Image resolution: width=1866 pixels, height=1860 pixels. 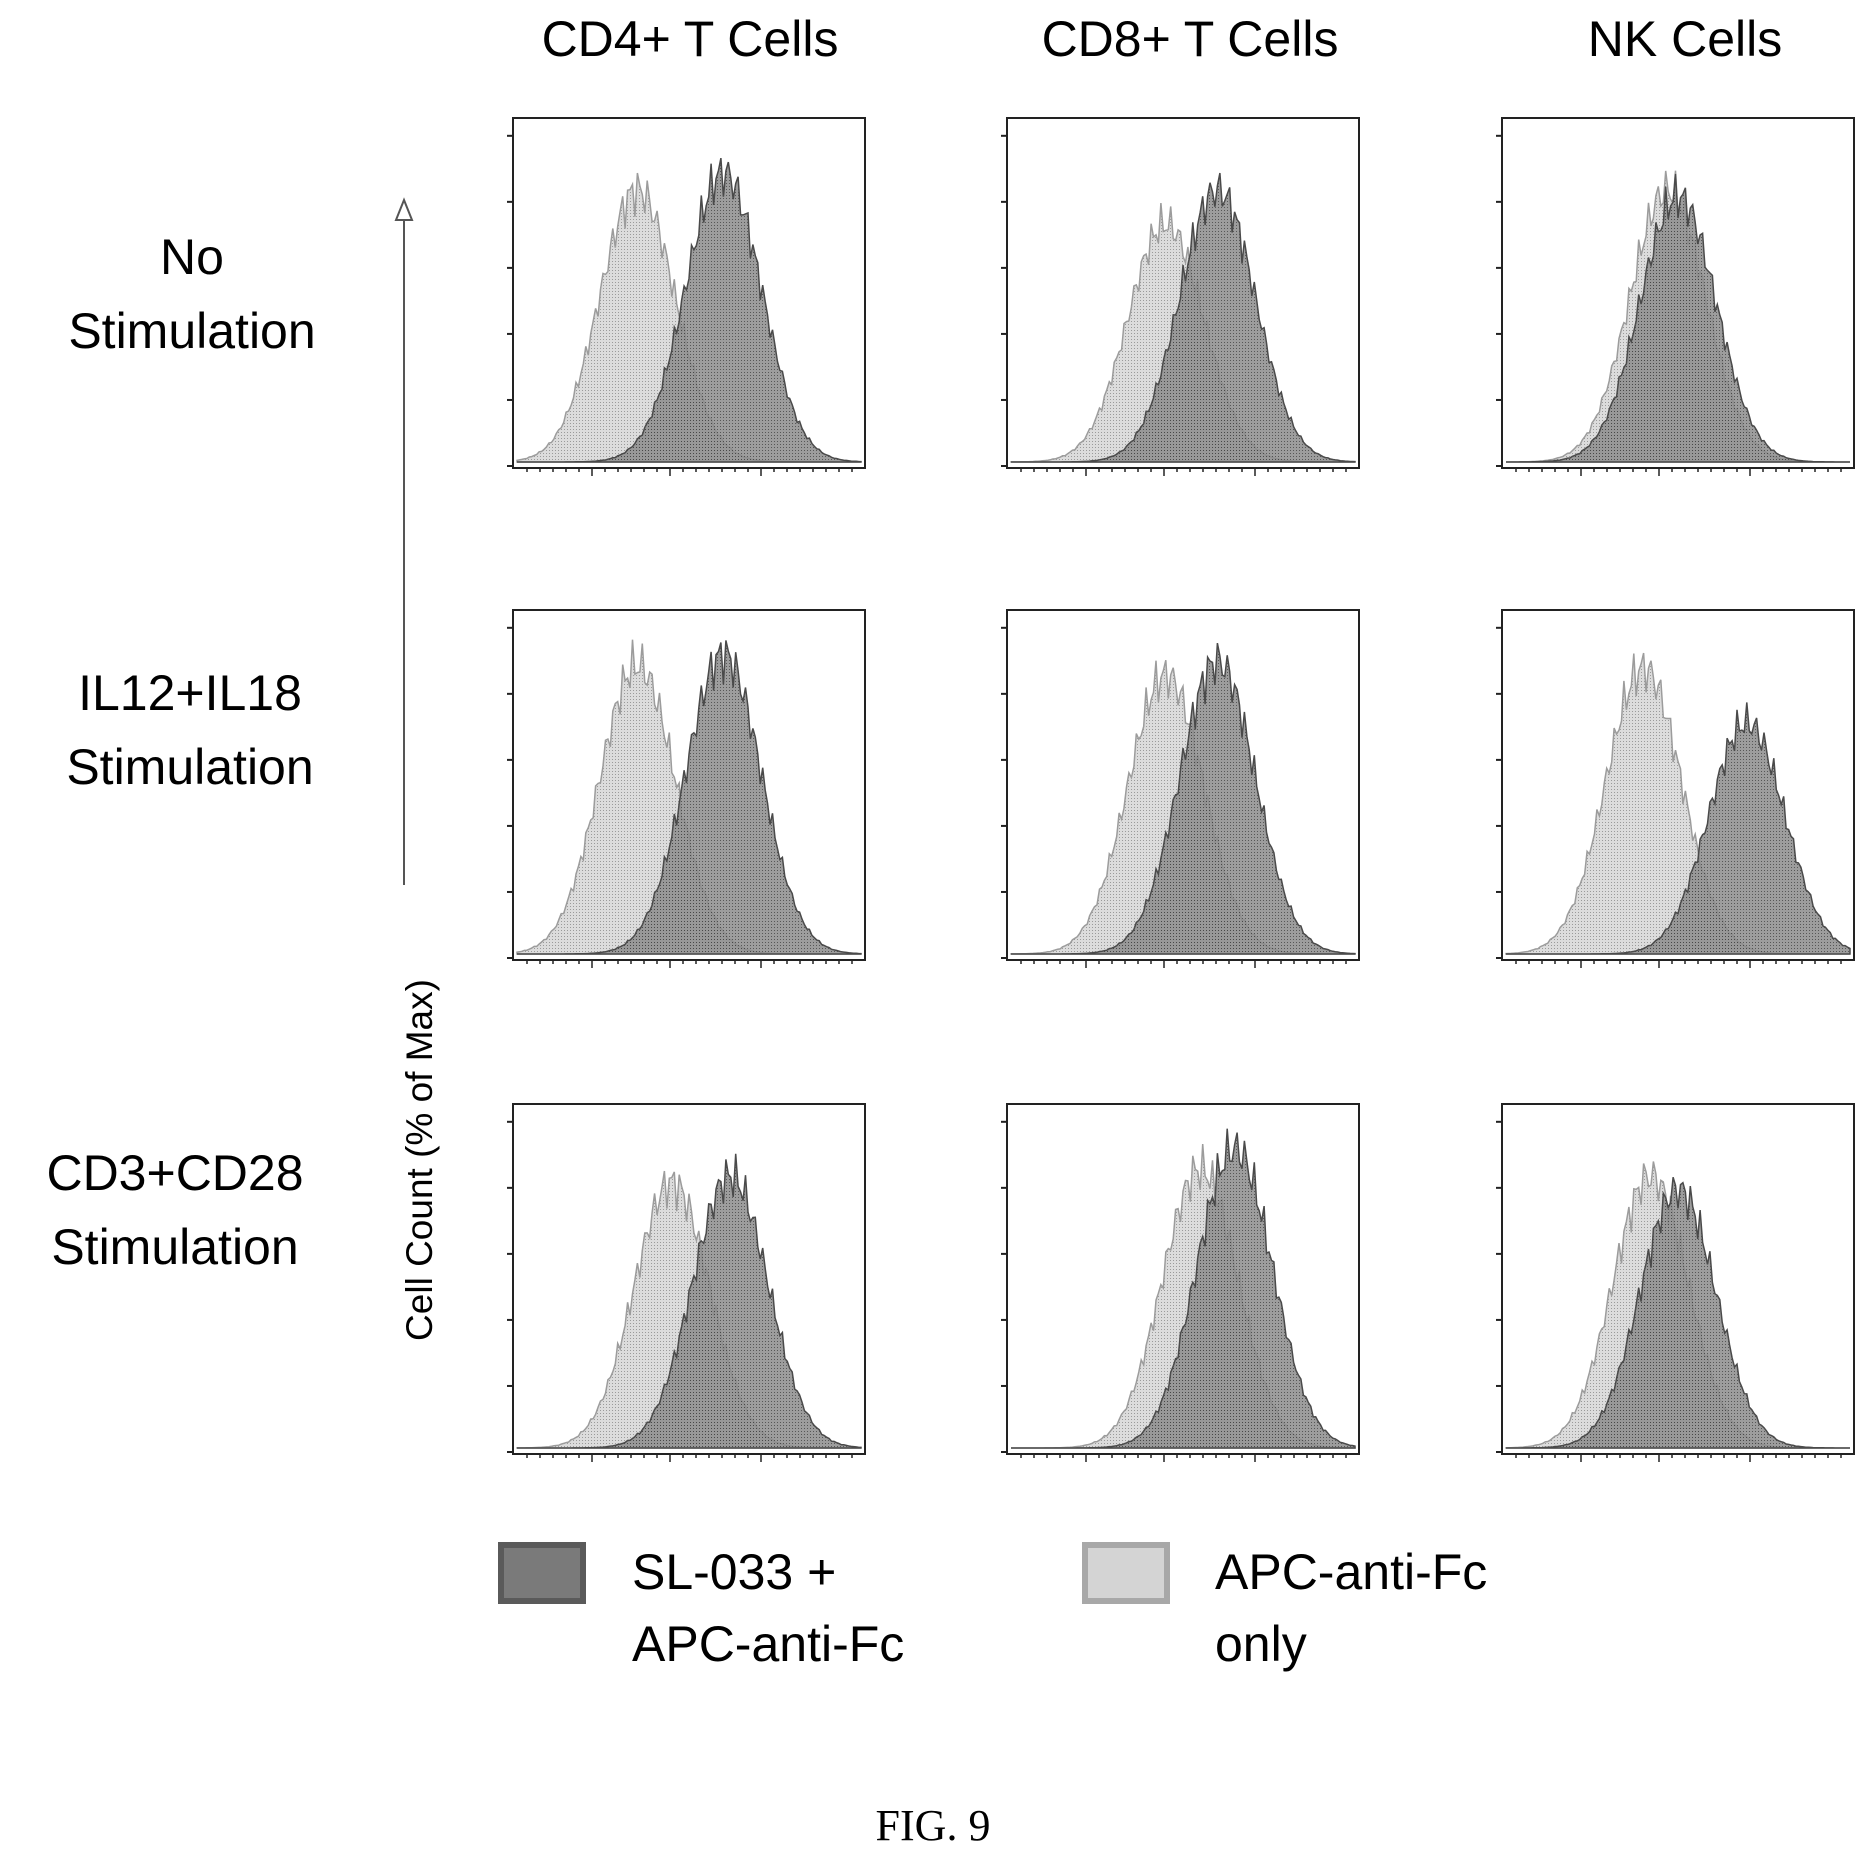 What do you see at coordinates (174, 1210) in the screenshot?
I see `row-label-cd3-cd28: CD3+CD28 Stimulation` at bounding box center [174, 1210].